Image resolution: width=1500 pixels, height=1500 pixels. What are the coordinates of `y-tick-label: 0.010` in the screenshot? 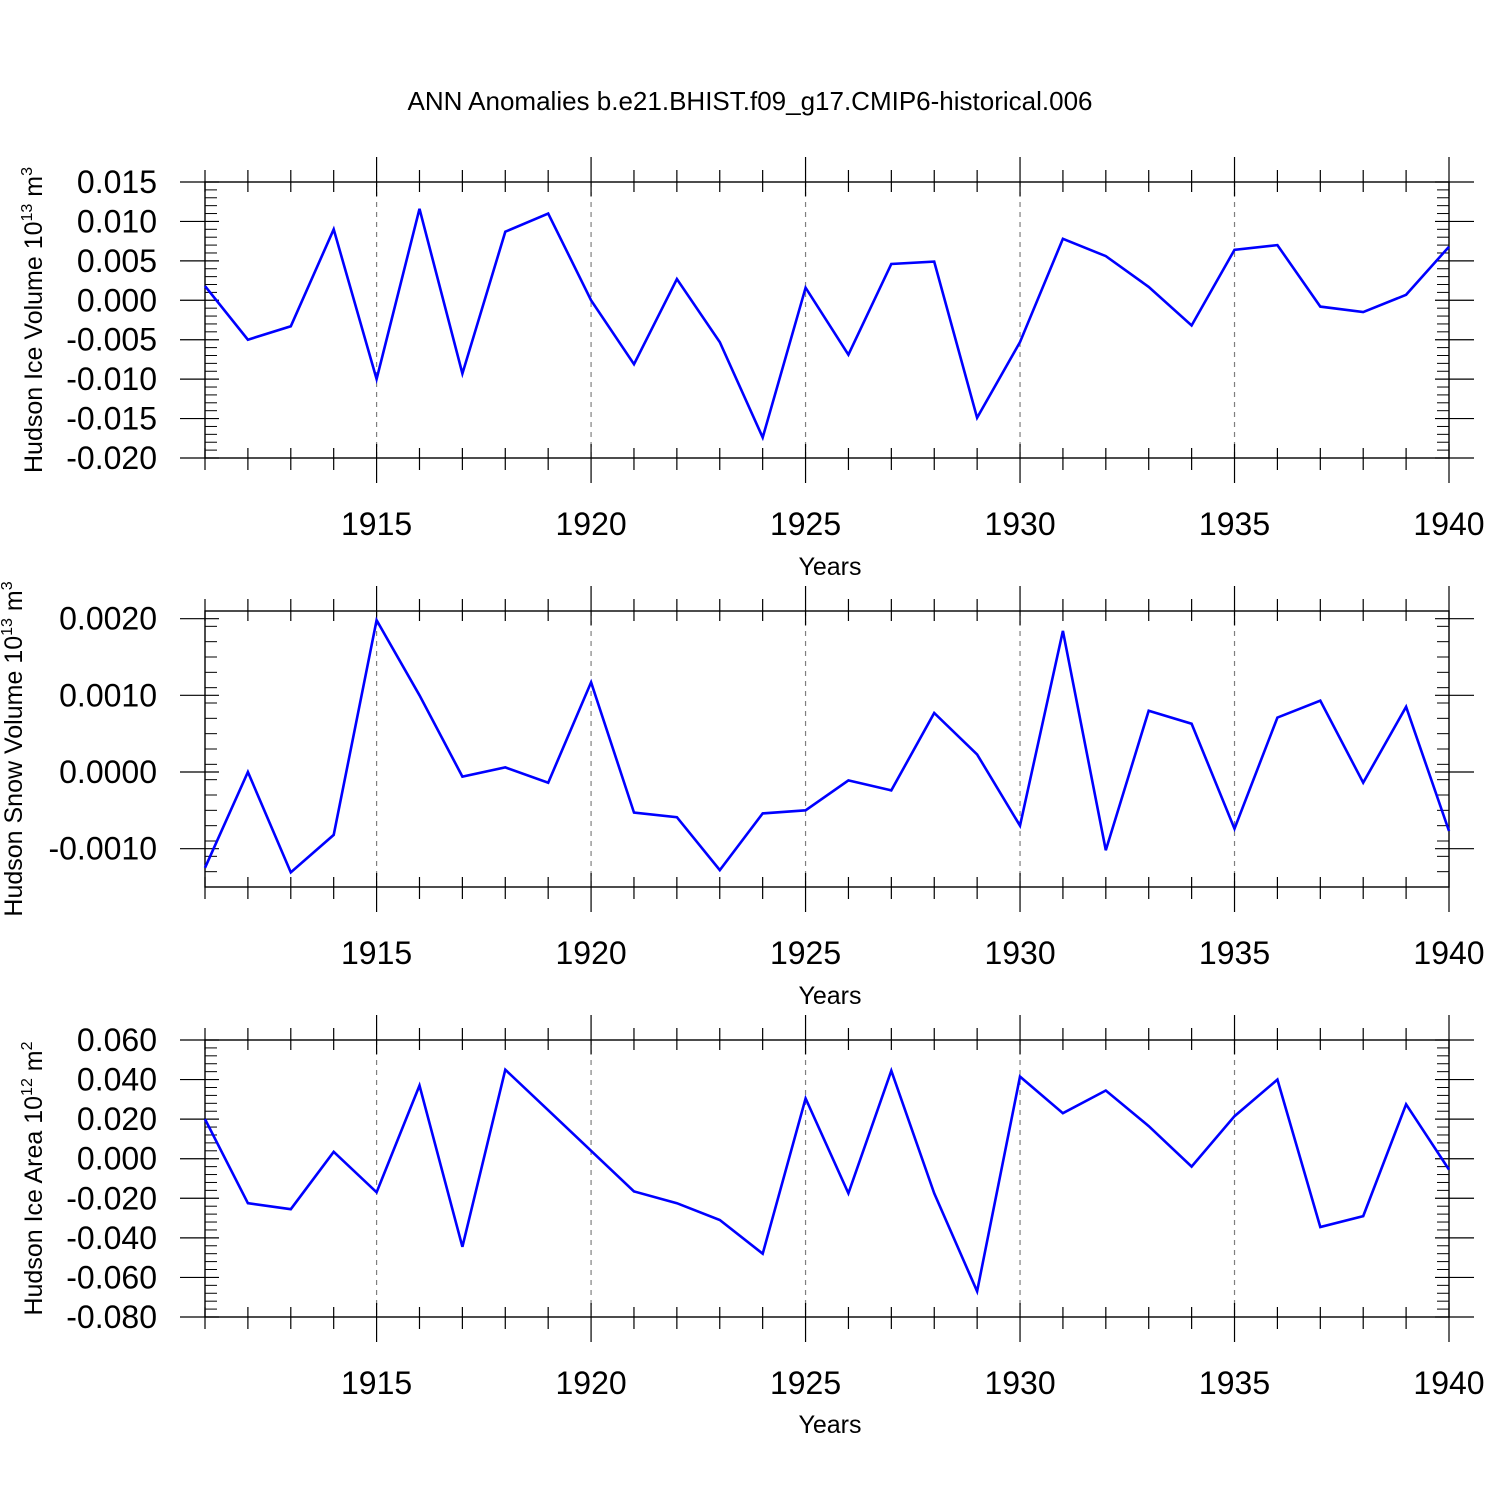 It's located at (117, 221).